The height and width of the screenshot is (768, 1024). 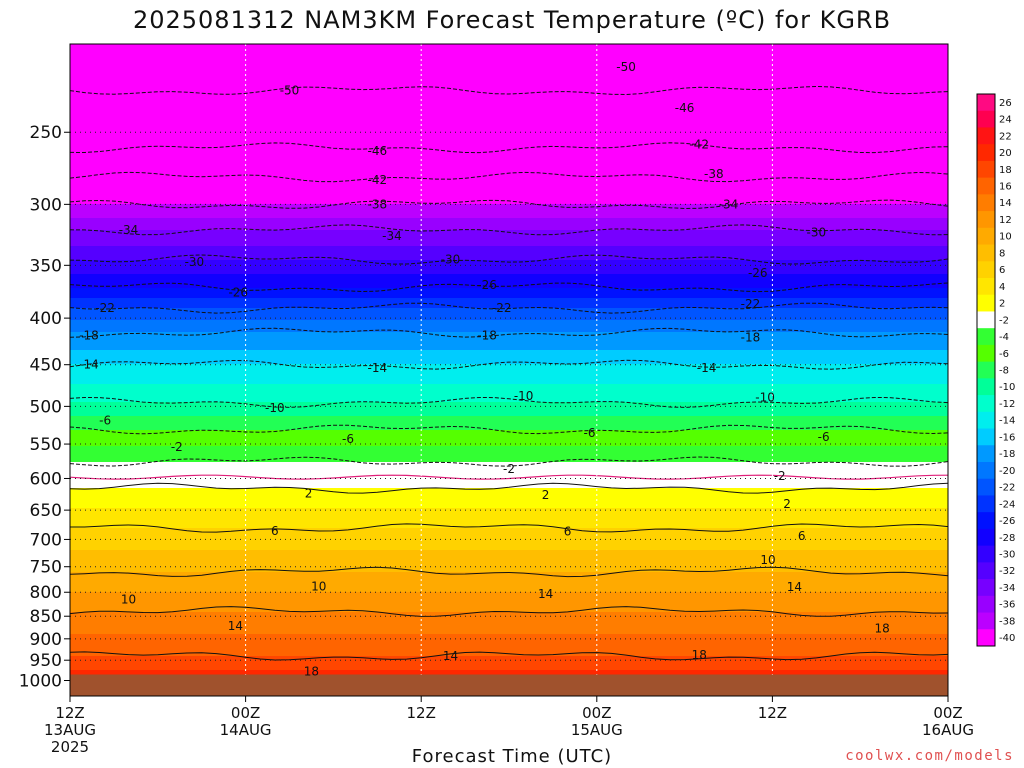 I want to click on colorbar-label: 2, so click(x=1002, y=304).